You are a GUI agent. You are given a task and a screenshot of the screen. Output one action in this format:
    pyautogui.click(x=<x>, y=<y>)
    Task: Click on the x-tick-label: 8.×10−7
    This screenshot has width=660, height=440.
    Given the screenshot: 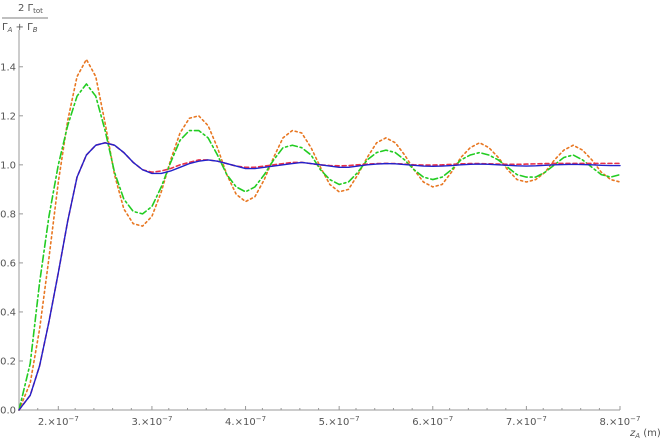 What is the action you would take?
    pyautogui.click(x=620, y=421)
    